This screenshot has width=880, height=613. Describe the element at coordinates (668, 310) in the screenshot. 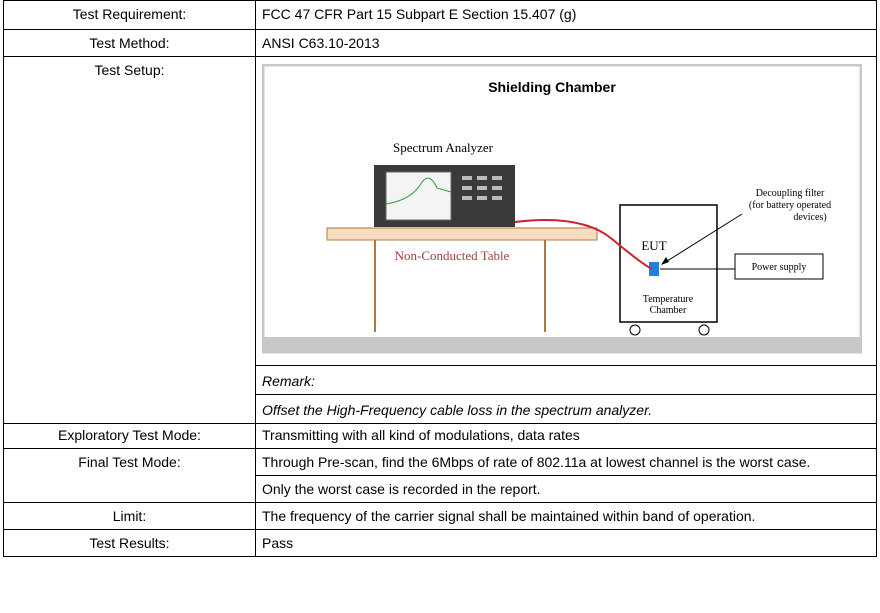

I see `chamber-label: Chamber` at that location.